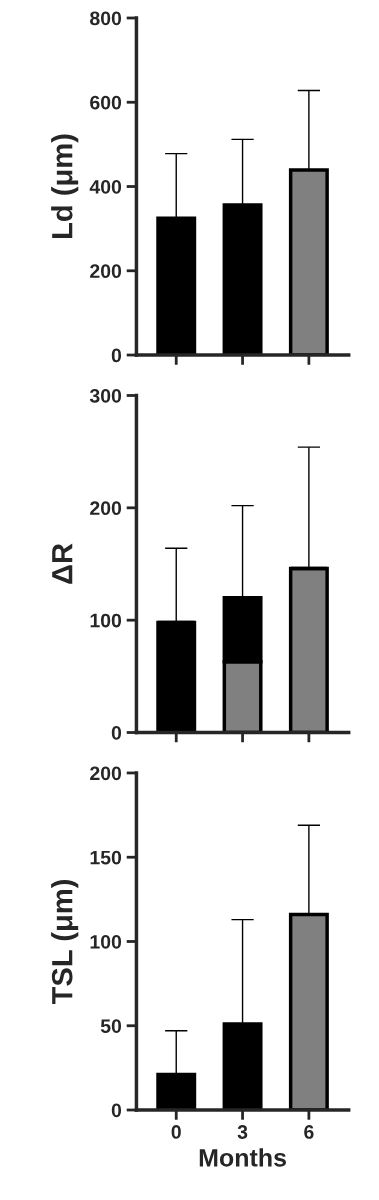  Describe the element at coordinates (242, 1132) in the screenshot. I see `x-tick-label: 3` at that location.